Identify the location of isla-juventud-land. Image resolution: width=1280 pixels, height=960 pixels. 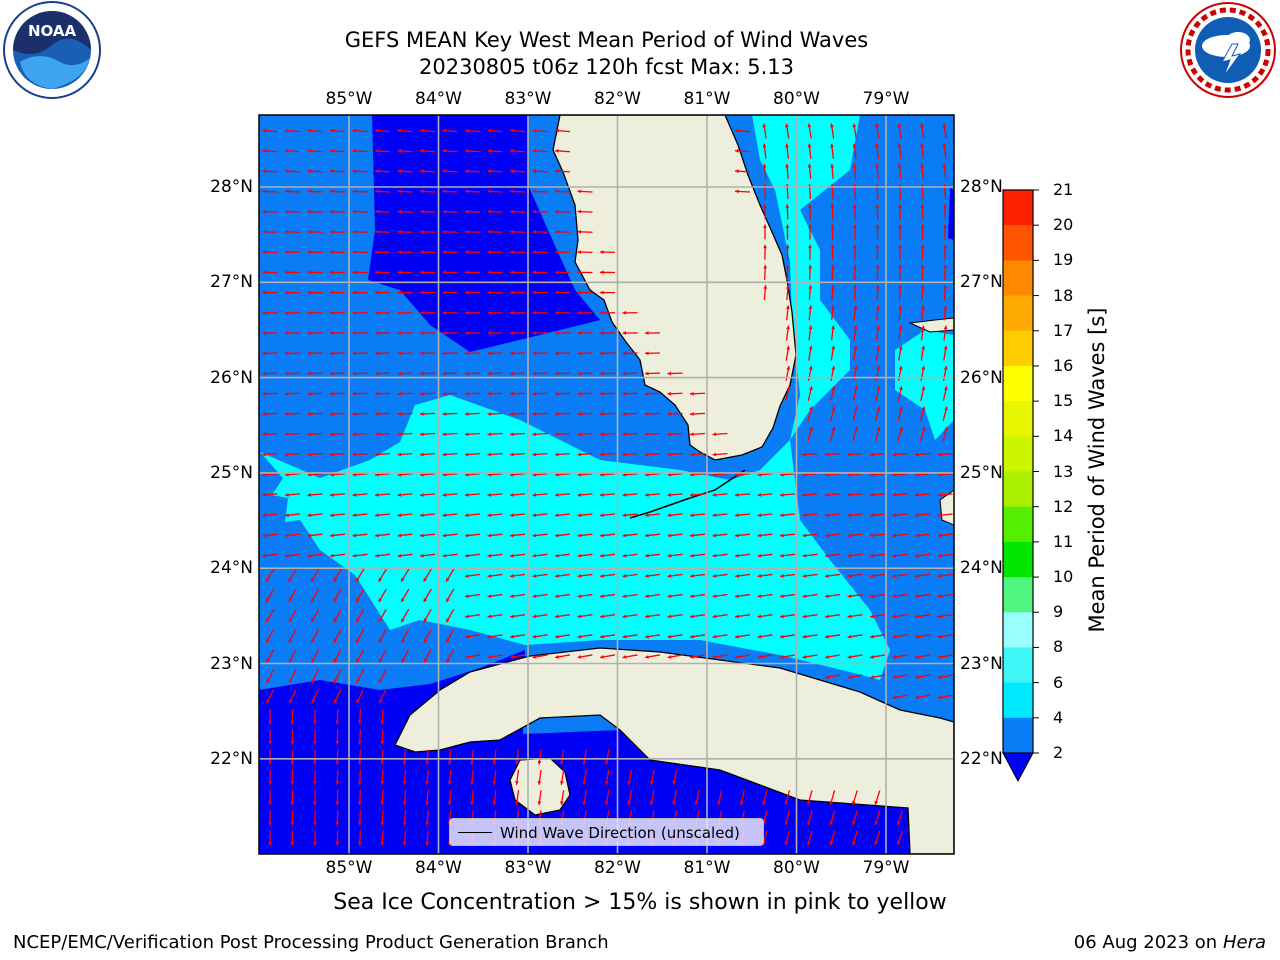
(540, 786).